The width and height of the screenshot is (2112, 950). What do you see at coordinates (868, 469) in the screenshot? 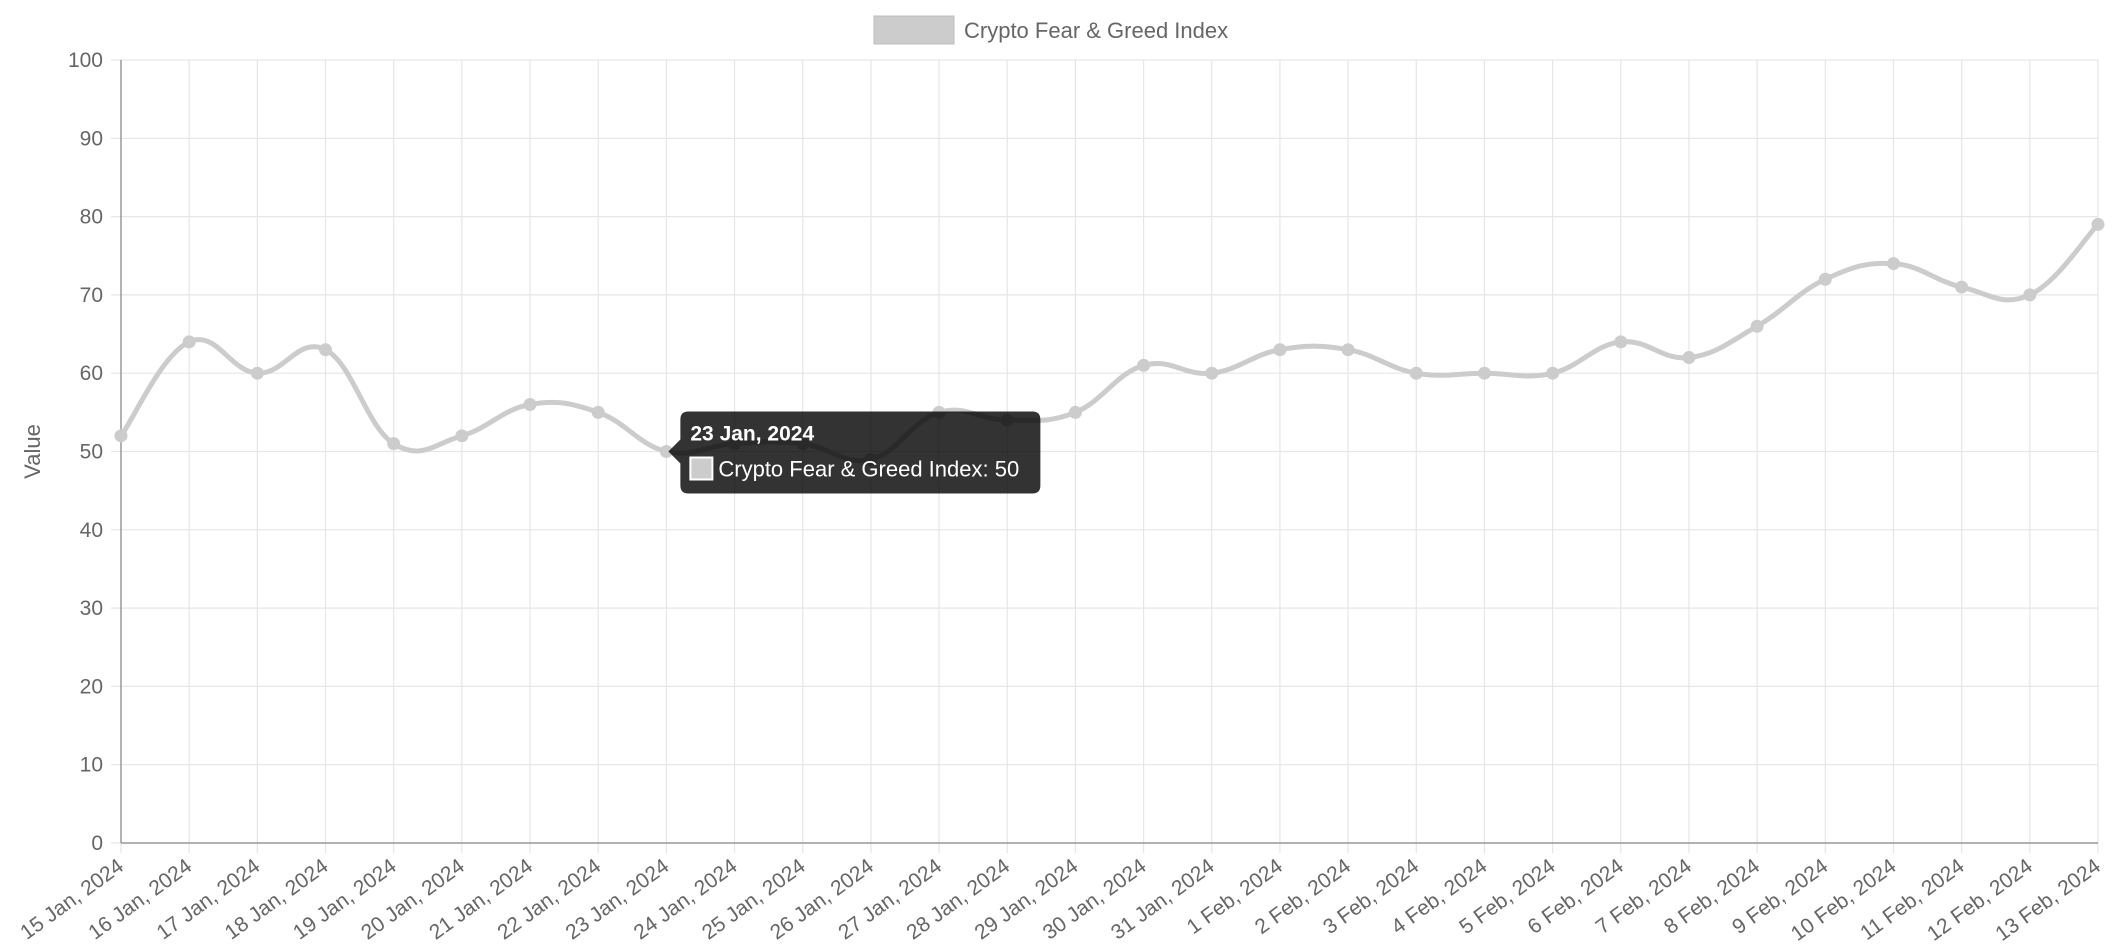
I see `tooltip-label: Crypto Fear & Greed Index: 50` at bounding box center [868, 469].